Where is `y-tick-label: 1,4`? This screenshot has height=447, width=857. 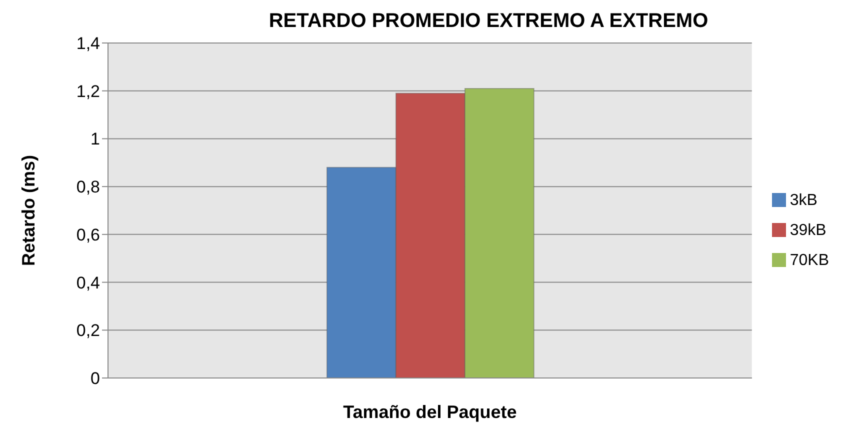
y-tick-label: 1,4 is located at coordinates (88, 44).